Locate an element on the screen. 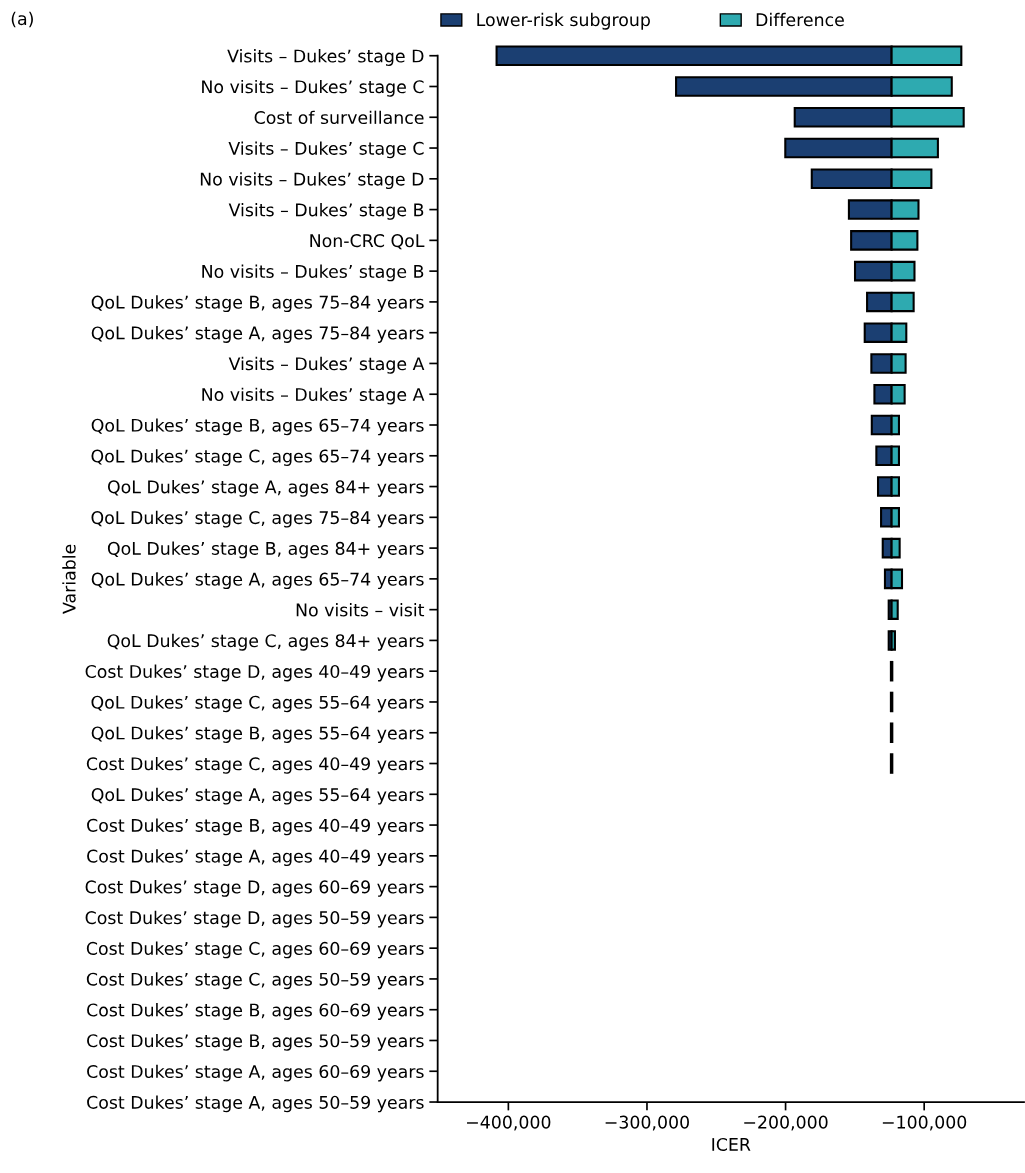  y-tick-label: QoL Dukes’ stage C, ages 84+ years is located at coordinates (265, 642).